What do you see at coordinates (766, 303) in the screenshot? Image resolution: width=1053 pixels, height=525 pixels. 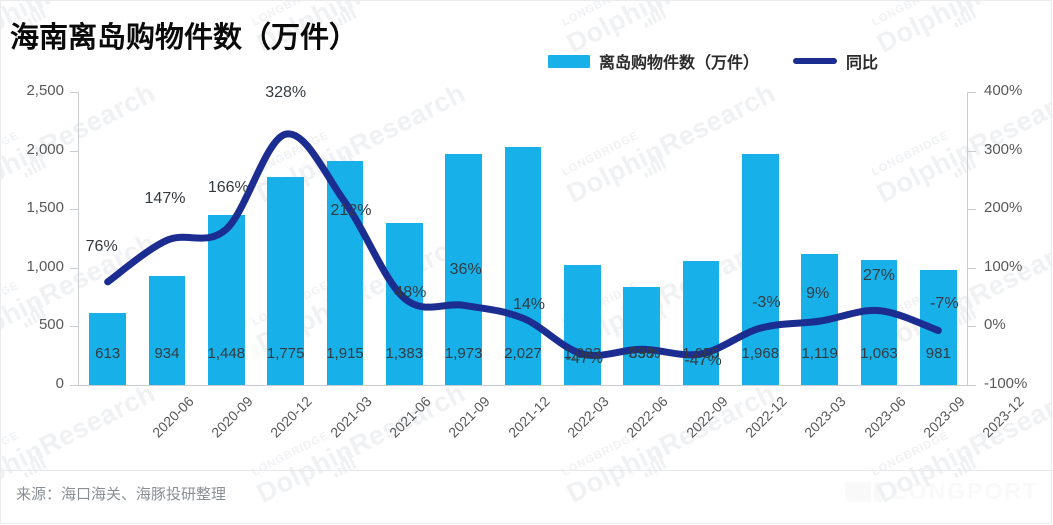 I see `yoy-value-label: -3%` at bounding box center [766, 303].